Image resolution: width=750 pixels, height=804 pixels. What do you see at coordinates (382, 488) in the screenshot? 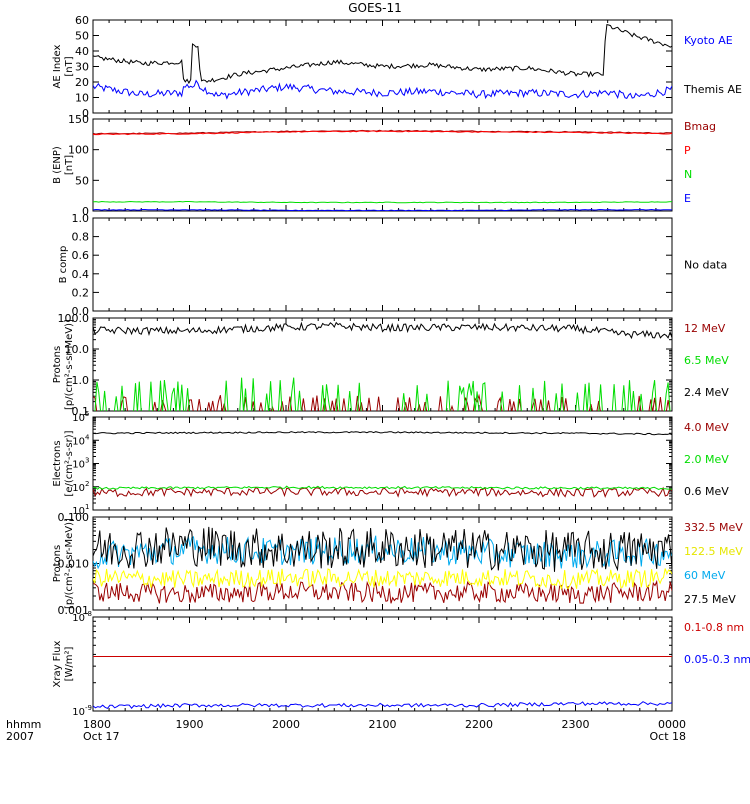
I see `series-line-2-0-mev` at bounding box center [382, 488].